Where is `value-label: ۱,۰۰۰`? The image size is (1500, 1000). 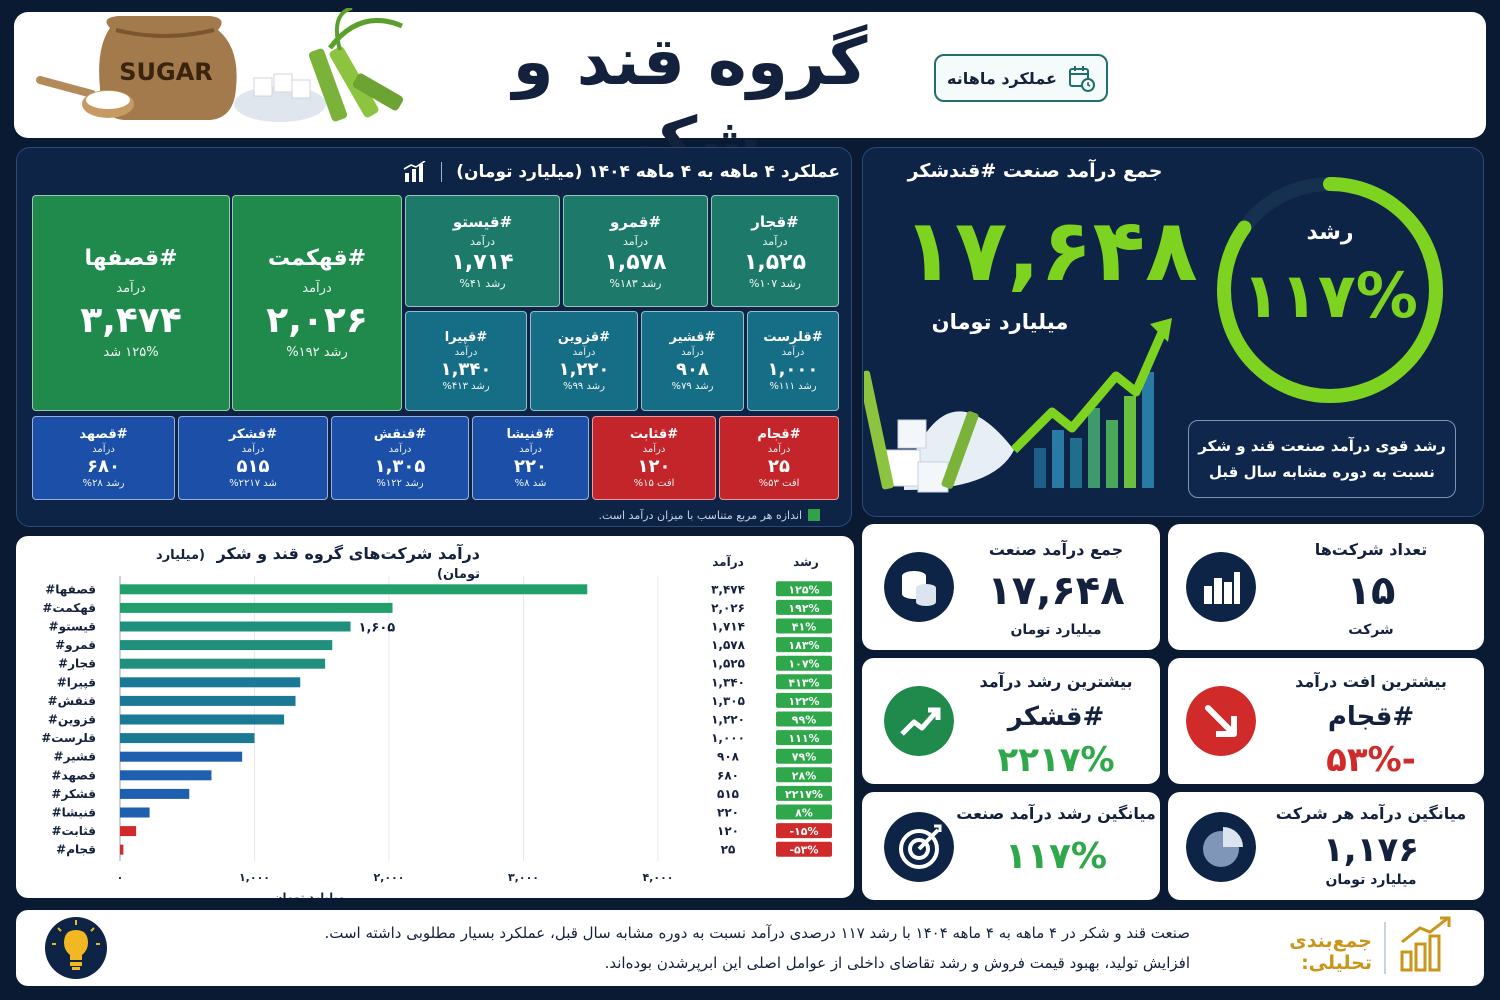
value-label: ۱,۰۰۰ is located at coordinates (728, 738).